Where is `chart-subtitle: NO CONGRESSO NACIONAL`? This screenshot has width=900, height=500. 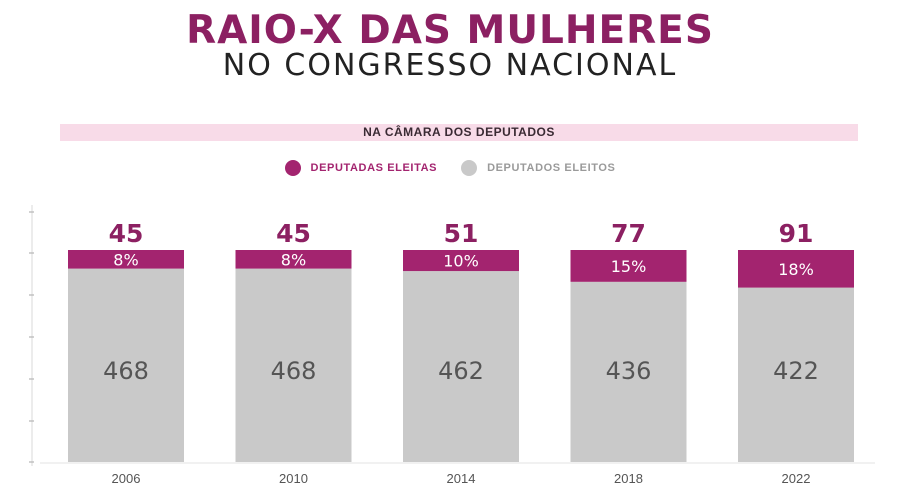 chart-subtitle: NO CONGRESSO NACIONAL is located at coordinates (450, 65).